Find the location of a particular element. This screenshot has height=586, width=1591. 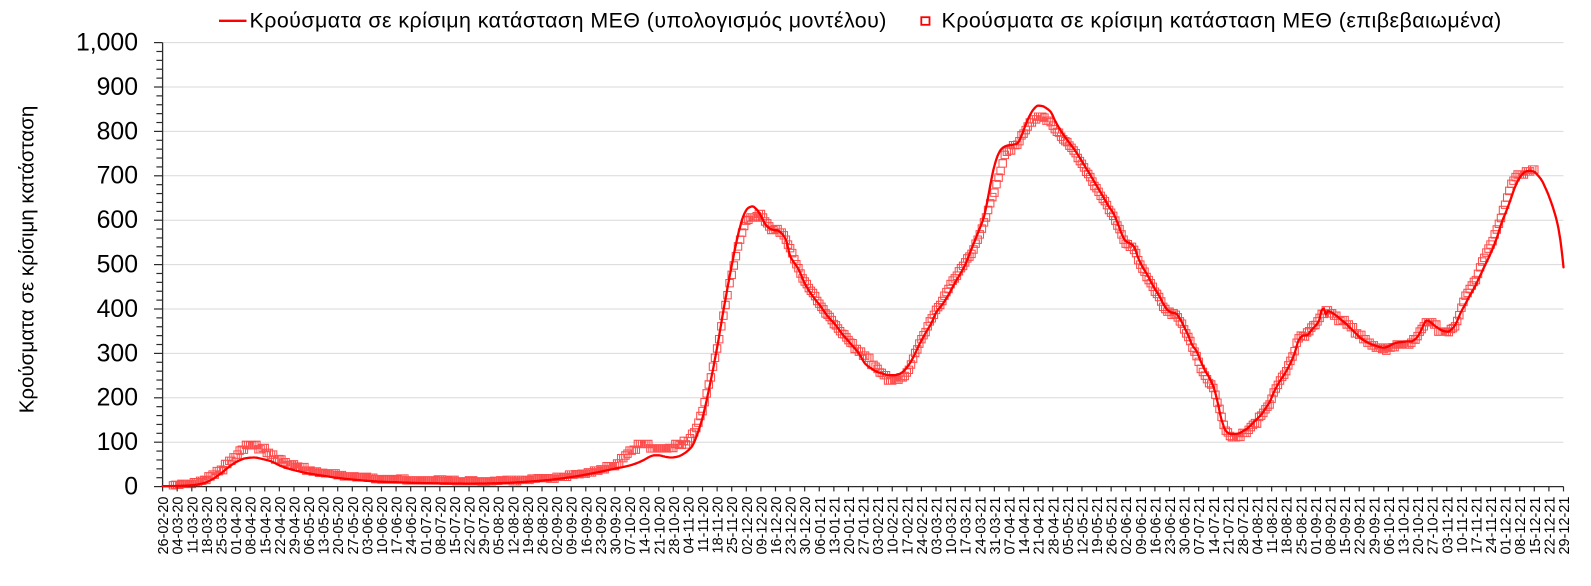

svg-text: 400 is located at coordinates (117, 309).